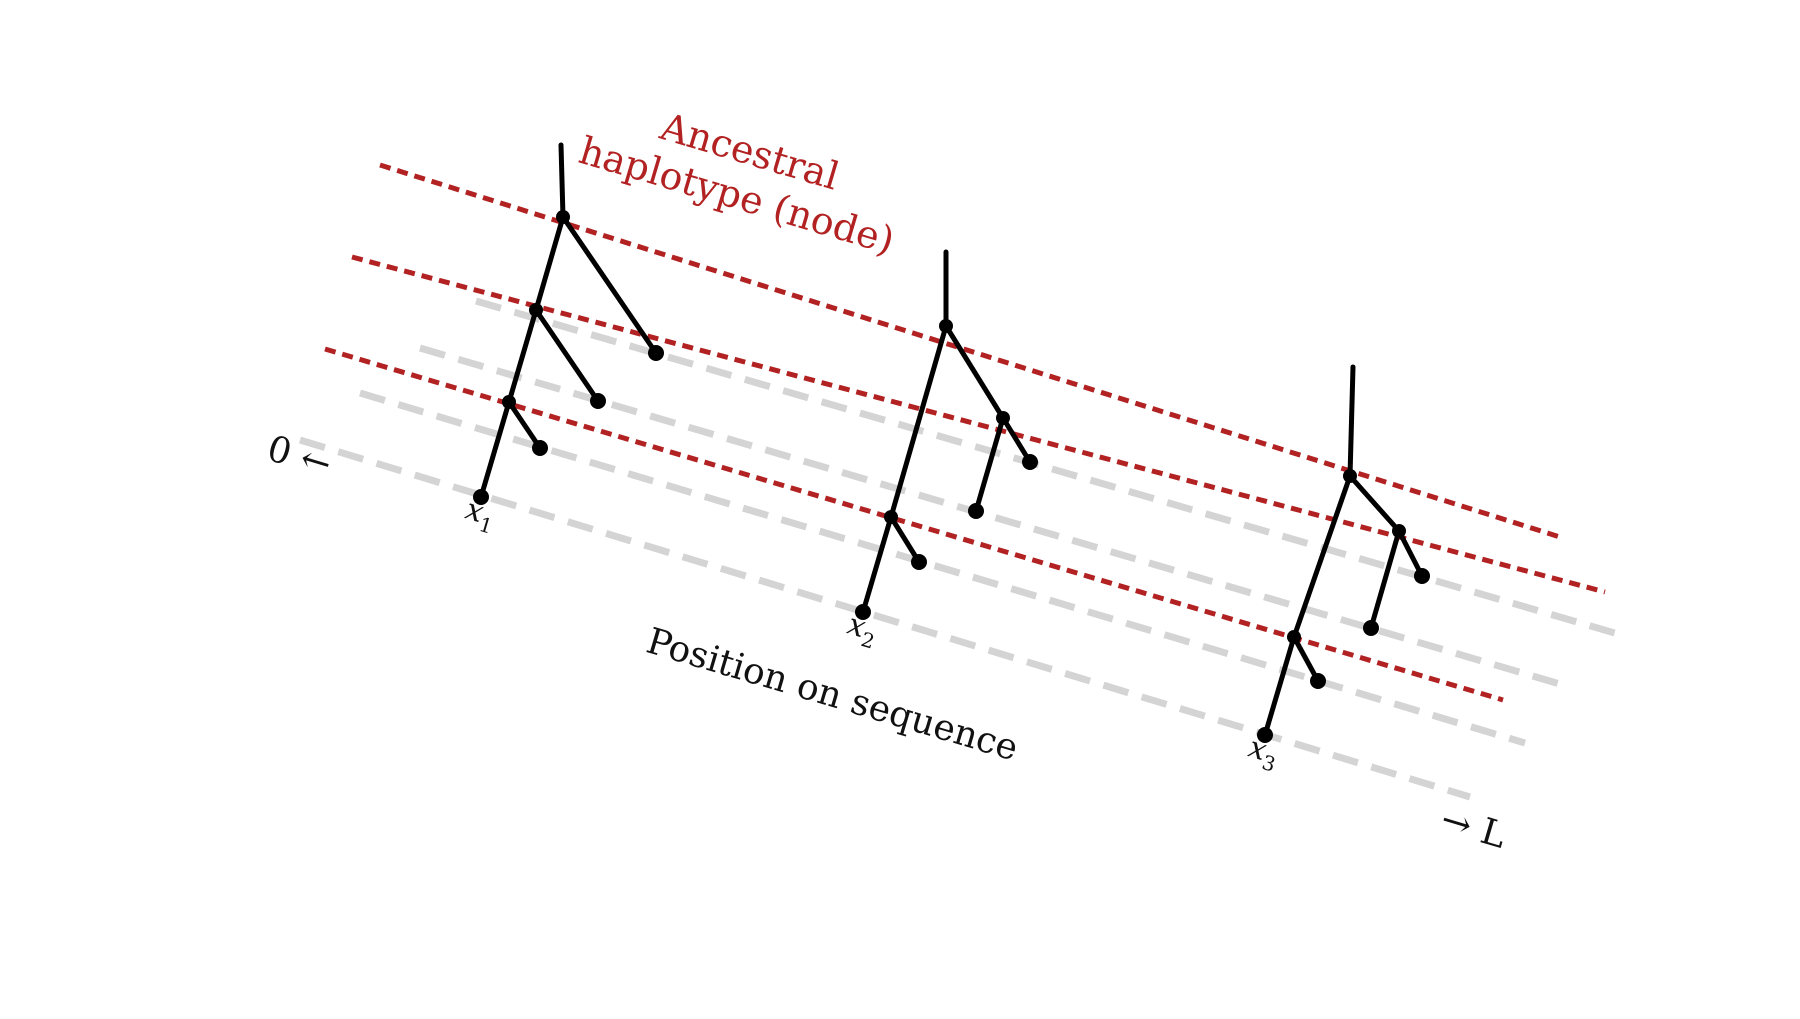 The height and width of the screenshot is (1019, 1800). Describe the element at coordinates (1473, 828) in the screenshot. I see `axis-end-label: → L` at that location.